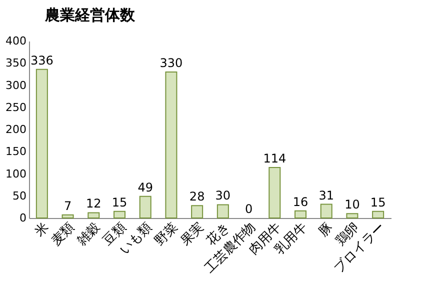 This screenshot has height=281, width=421. I want to click on data-label: 16, so click(300, 201).